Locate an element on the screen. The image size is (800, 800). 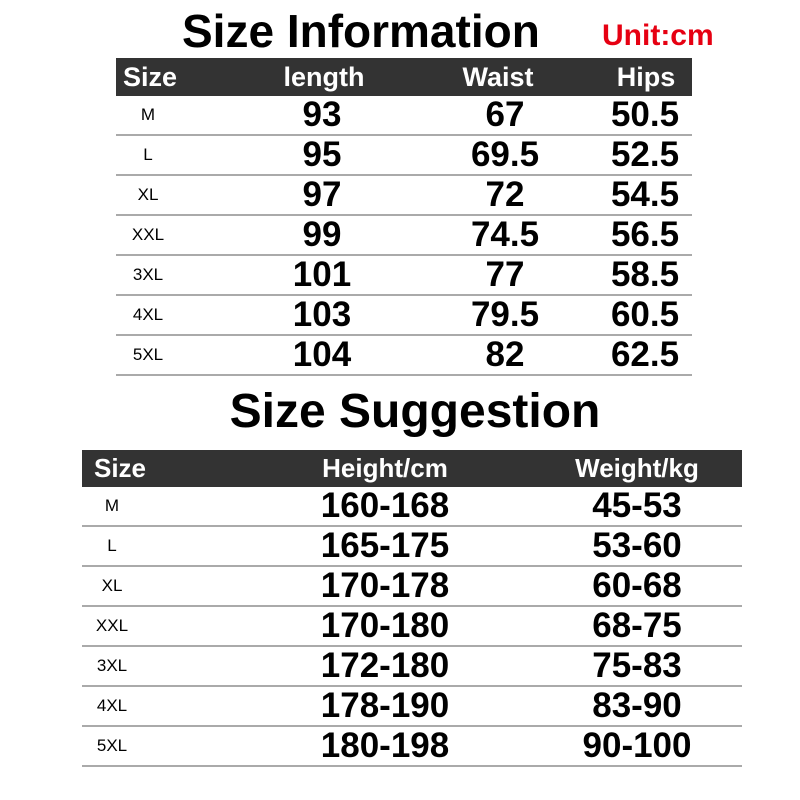
table-header: Size Height/cm Weight/kg is located at coordinates (412, 468).